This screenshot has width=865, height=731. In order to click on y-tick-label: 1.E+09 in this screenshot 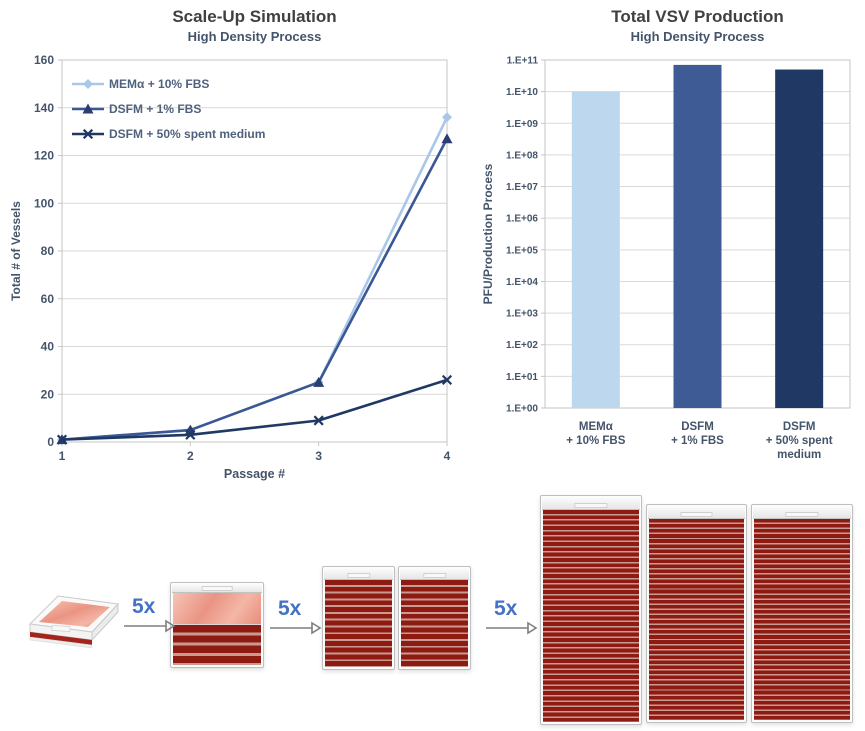, I will do `click(522, 124)`.